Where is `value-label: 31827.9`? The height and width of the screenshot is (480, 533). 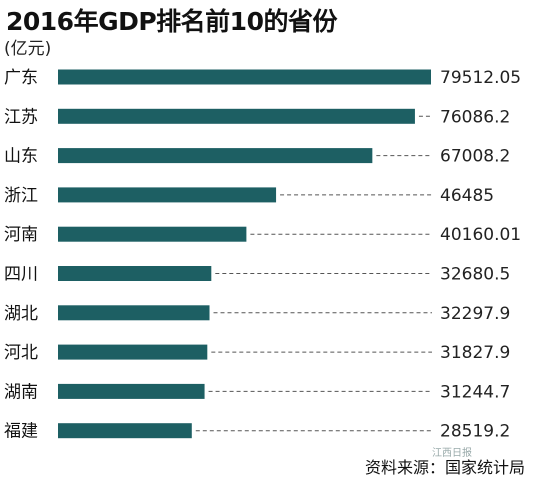 value-label: 31827.9 is located at coordinates (475, 353).